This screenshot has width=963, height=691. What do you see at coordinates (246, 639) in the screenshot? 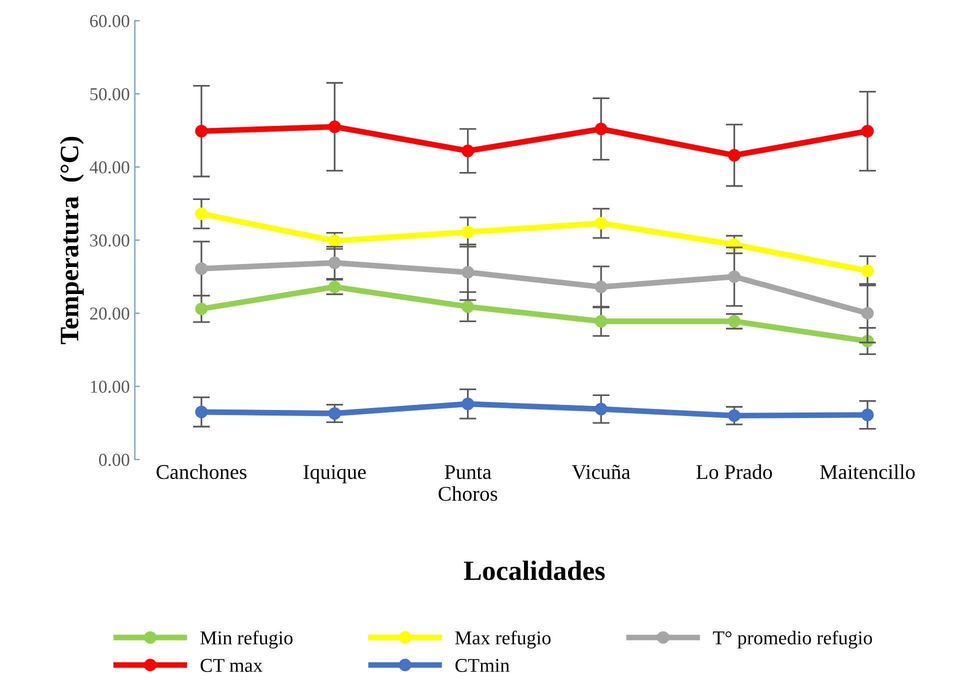
I see `legend-label: Min refugio` at bounding box center [246, 639].